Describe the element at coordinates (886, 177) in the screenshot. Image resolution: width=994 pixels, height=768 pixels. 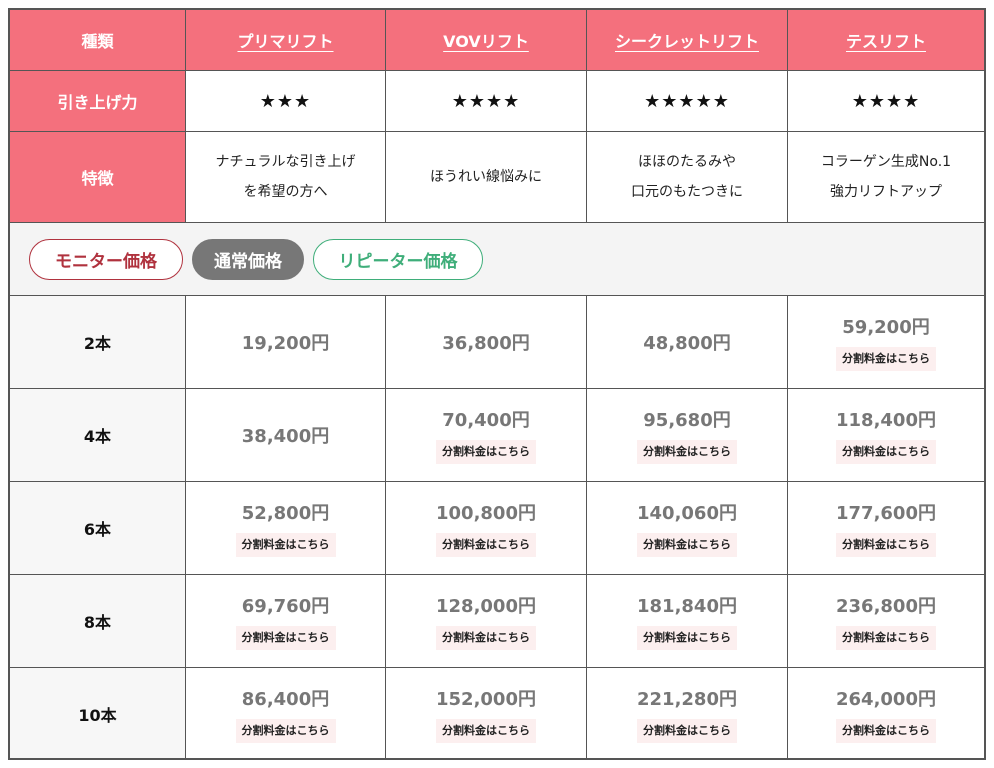
I see `feature-cell: コラーゲン生成No.1 強力リフトアップ` at that location.